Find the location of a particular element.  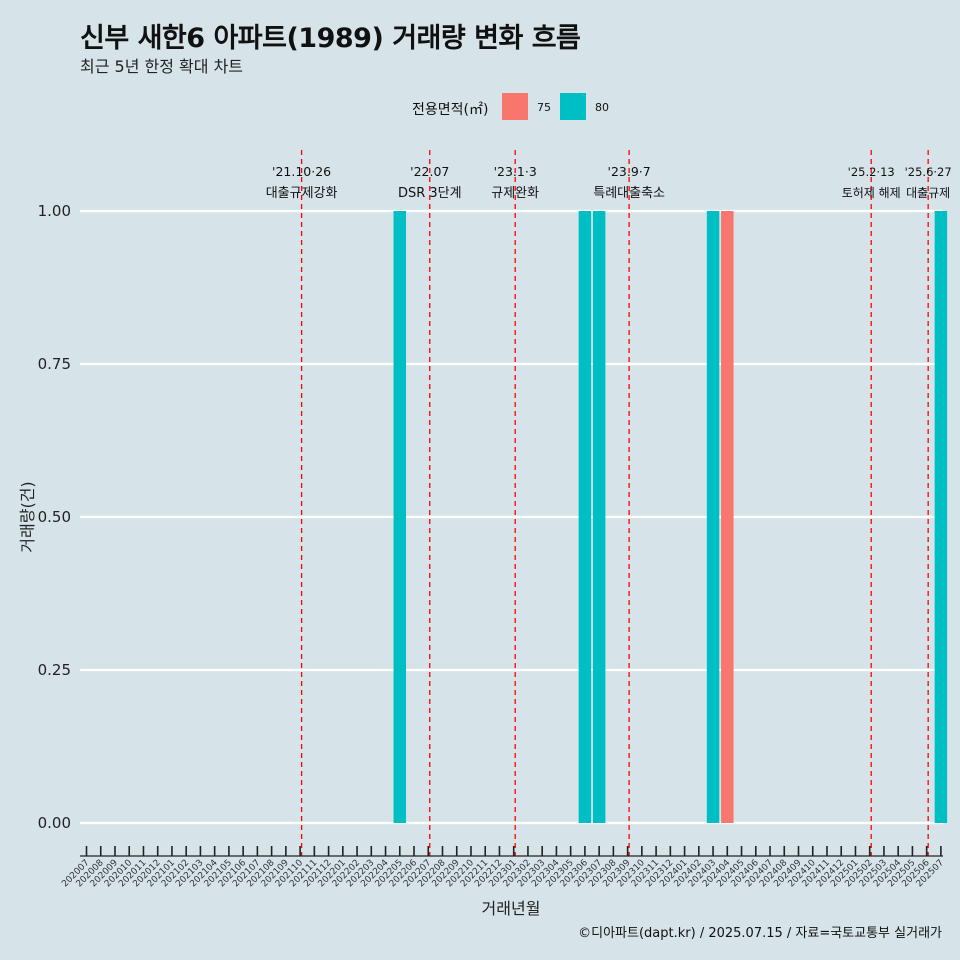

event-date-label: '23.1·3 is located at coordinates (515, 171).